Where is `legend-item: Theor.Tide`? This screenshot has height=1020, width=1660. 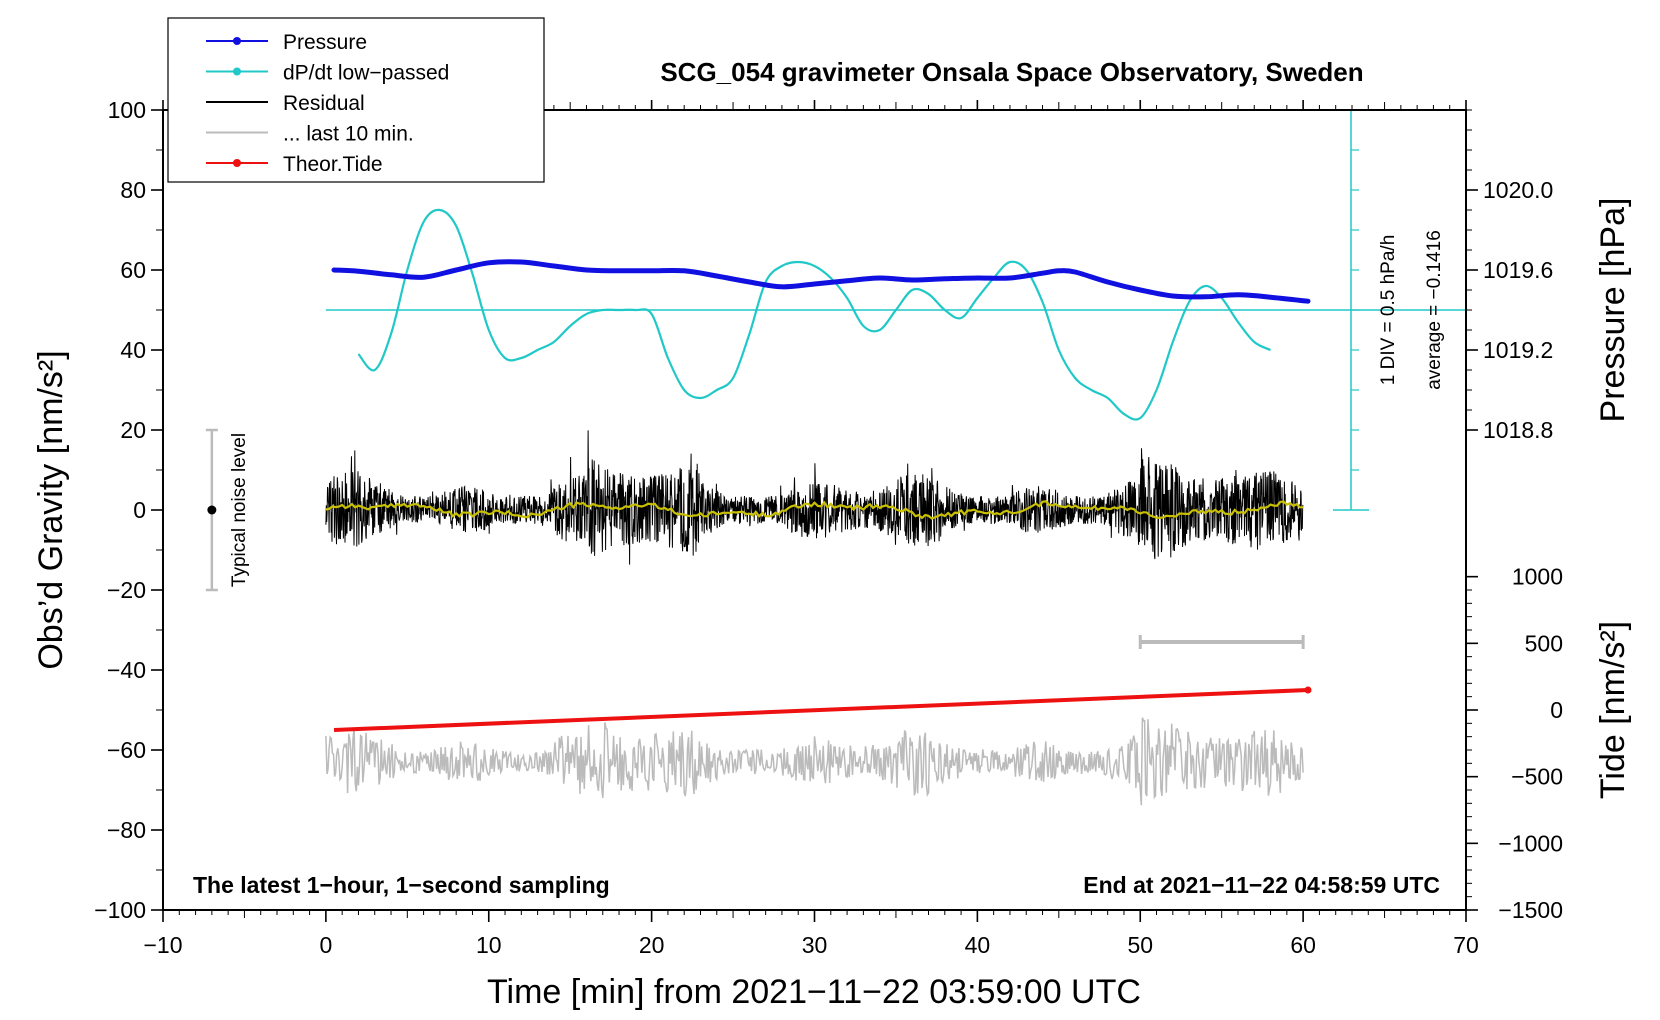 legend-item: Theor.Tide is located at coordinates (294, 164).